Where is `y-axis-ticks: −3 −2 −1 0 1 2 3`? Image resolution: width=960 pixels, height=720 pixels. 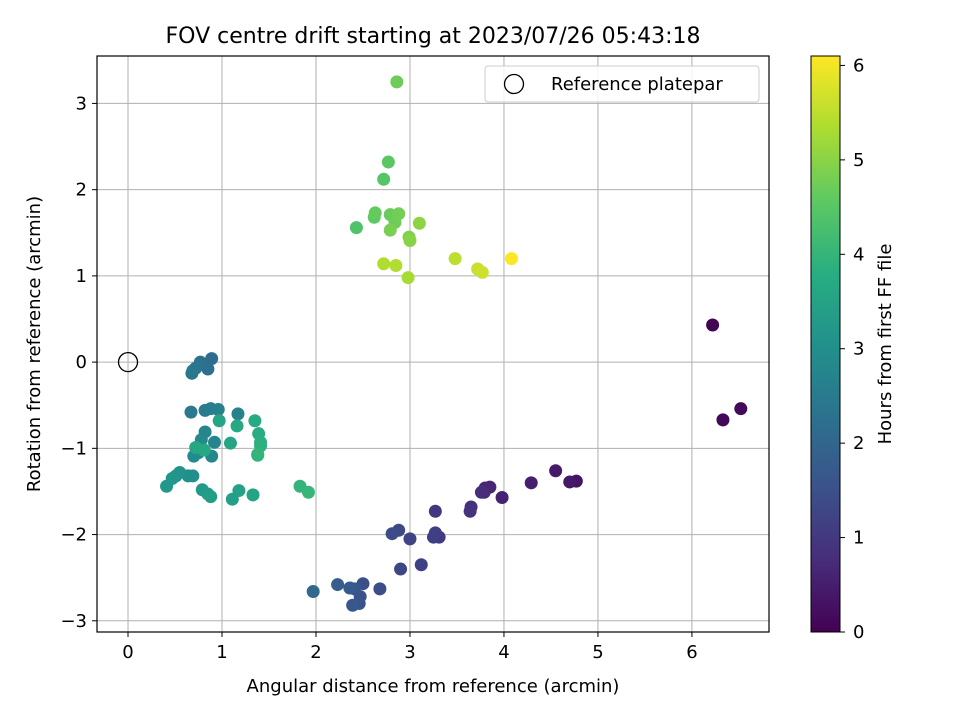 y-axis-ticks: −3 −2 −1 0 1 2 3 is located at coordinates (78, 362).